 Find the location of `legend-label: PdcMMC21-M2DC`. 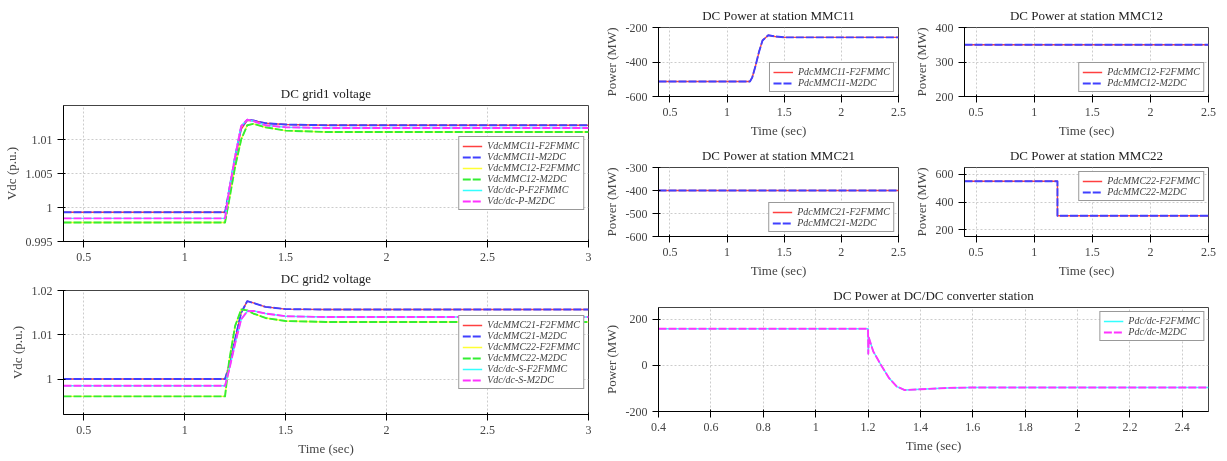

legend-label: PdcMMC21-M2DC is located at coordinates (837, 222).